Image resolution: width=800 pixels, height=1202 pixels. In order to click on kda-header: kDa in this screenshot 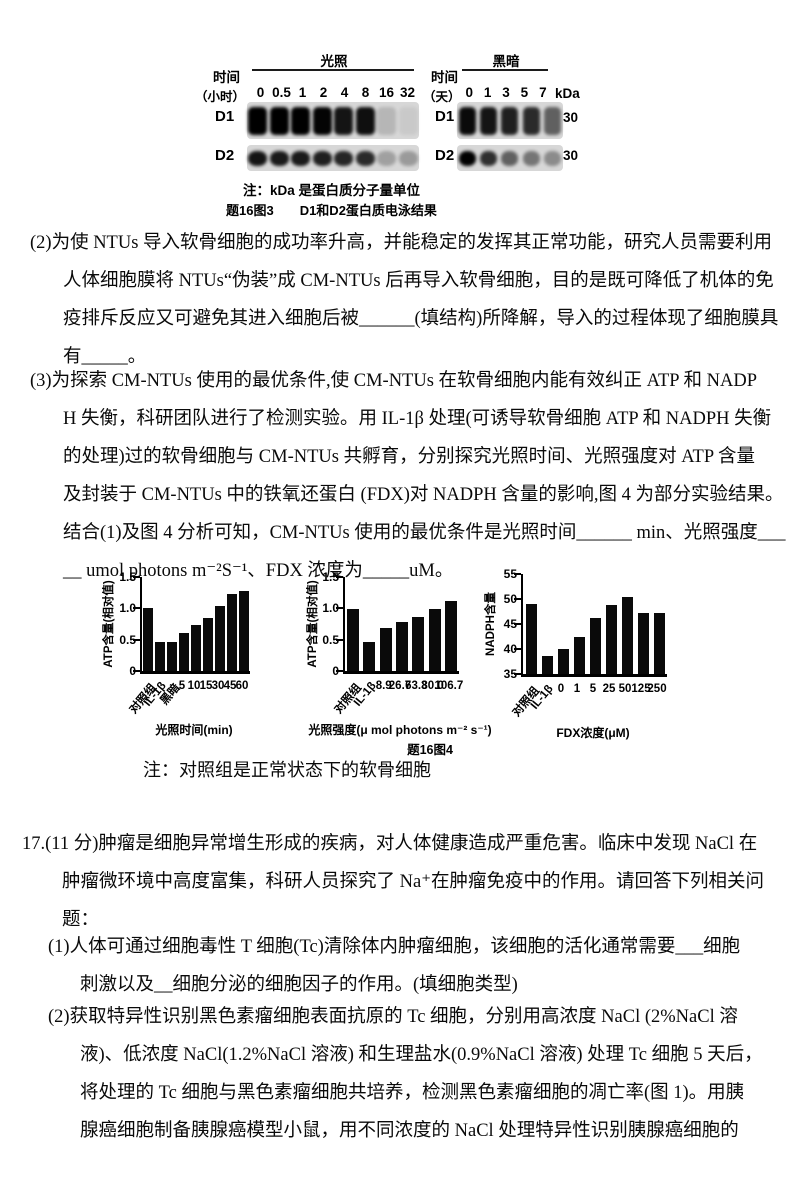, I will do `click(567, 93)`.